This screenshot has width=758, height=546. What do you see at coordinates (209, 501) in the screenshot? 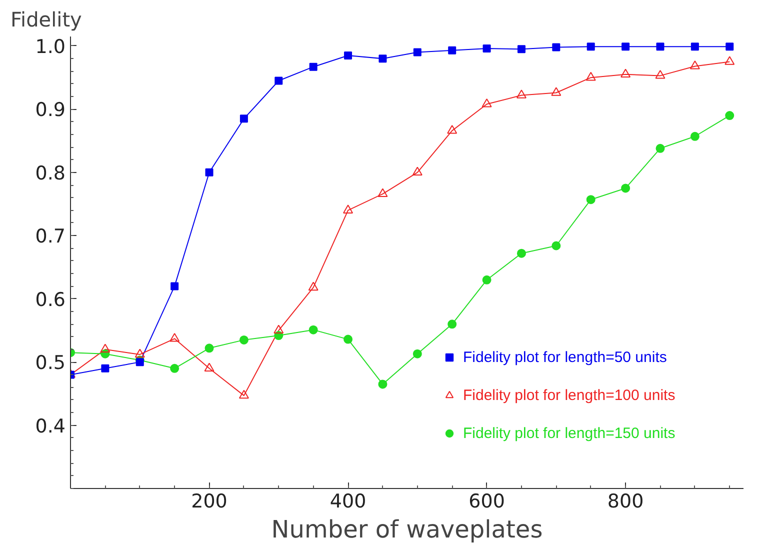
I see `x-tick-label: 200` at bounding box center [209, 501].